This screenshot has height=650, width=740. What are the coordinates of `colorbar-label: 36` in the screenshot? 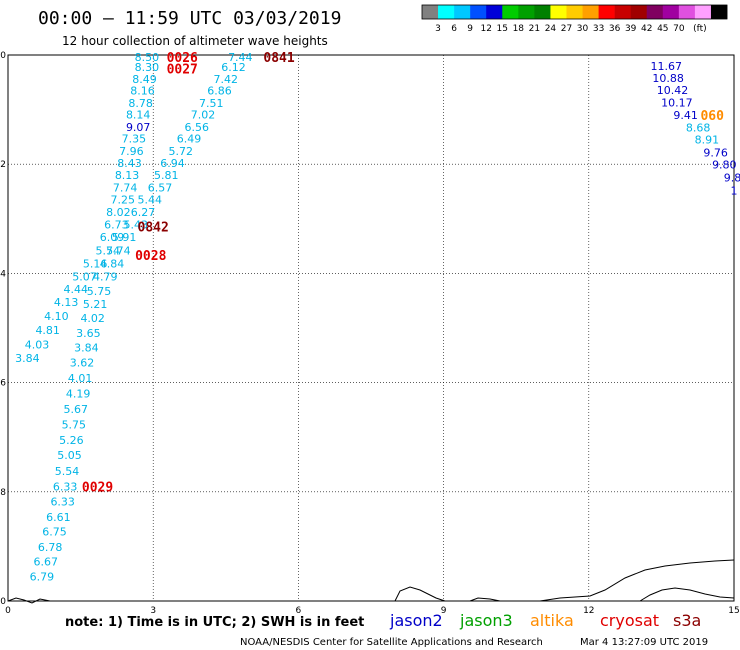 It's located at (615, 29).